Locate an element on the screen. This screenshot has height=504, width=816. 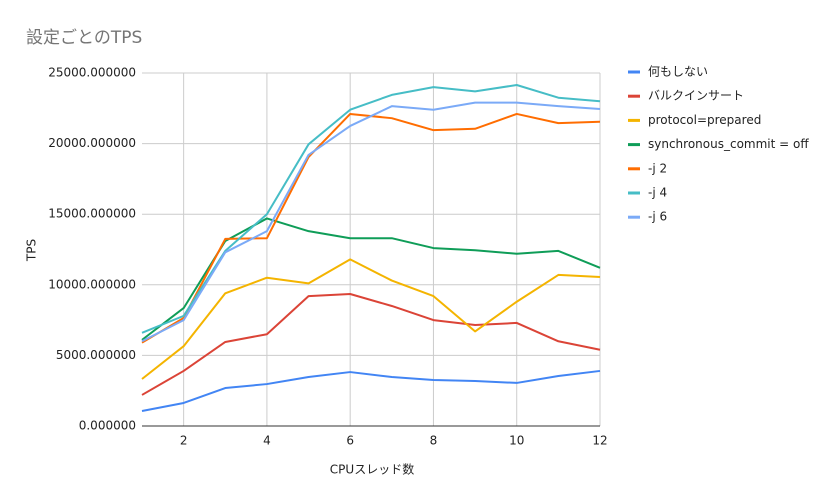
x-axis-label: CPUスレッド数 is located at coordinates (372, 469).